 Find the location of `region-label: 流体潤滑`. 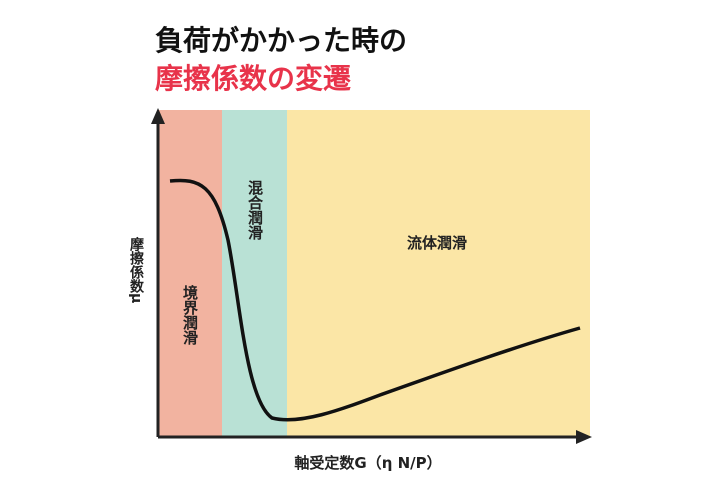

region-label: 流体潤滑 is located at coordinates (437, 243).